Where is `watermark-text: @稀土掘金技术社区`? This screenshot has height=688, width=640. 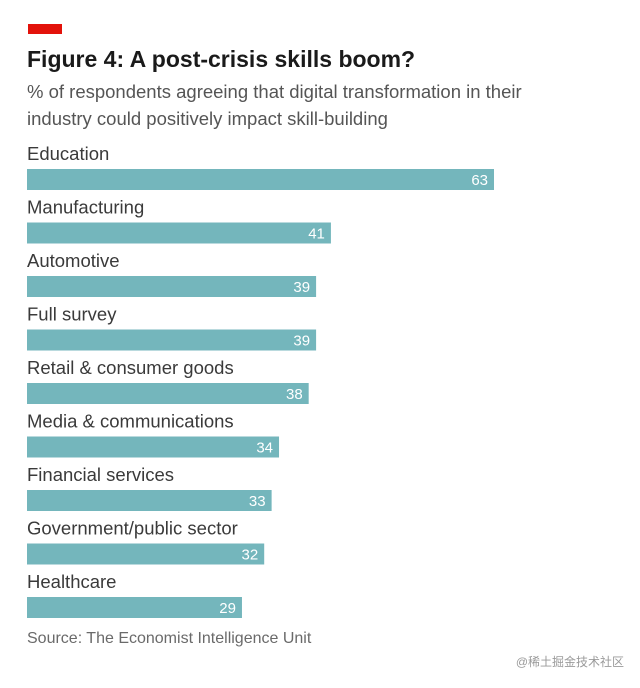
watermark-text: @稀土掘金技术社区 is located at coordinates (569, 662).